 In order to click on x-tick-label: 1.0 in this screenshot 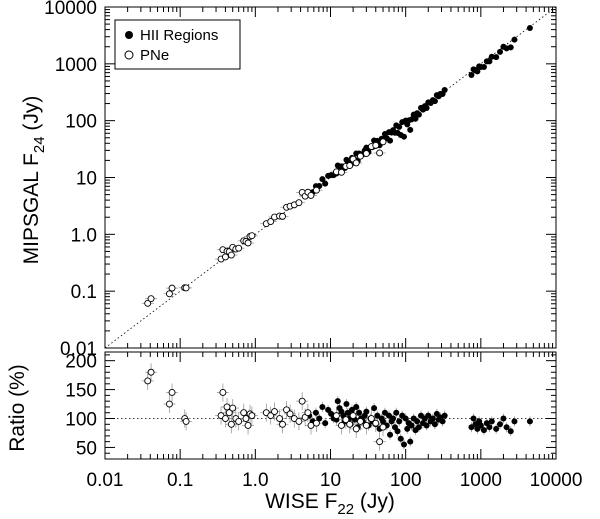, I will do `click(255, 480)`.